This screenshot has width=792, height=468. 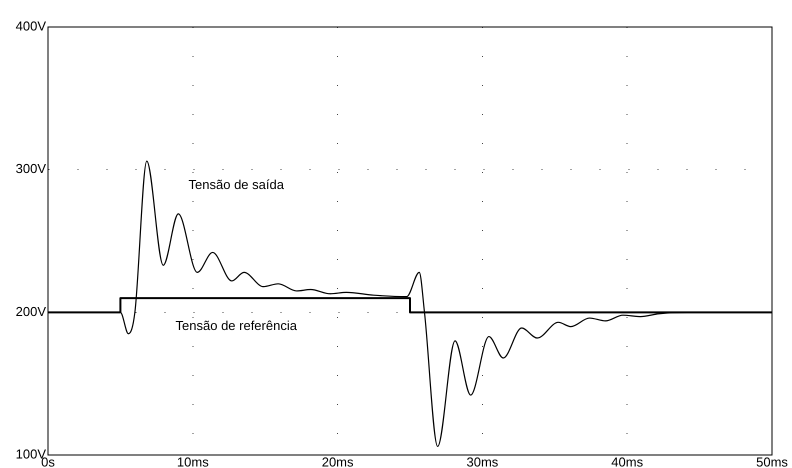 I want to click on y-tick-label: 200V, so click(x=31, y=311).